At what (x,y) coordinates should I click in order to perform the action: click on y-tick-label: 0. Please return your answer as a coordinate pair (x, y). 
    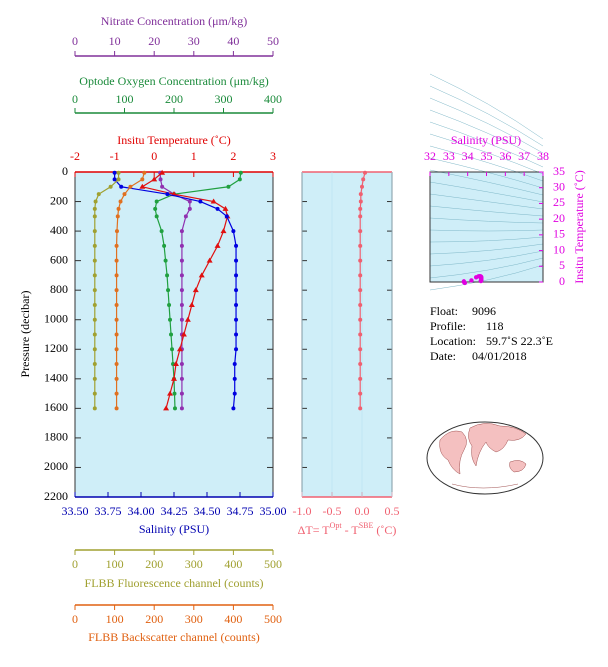
    Looking at the image, I should click on (65, 171).